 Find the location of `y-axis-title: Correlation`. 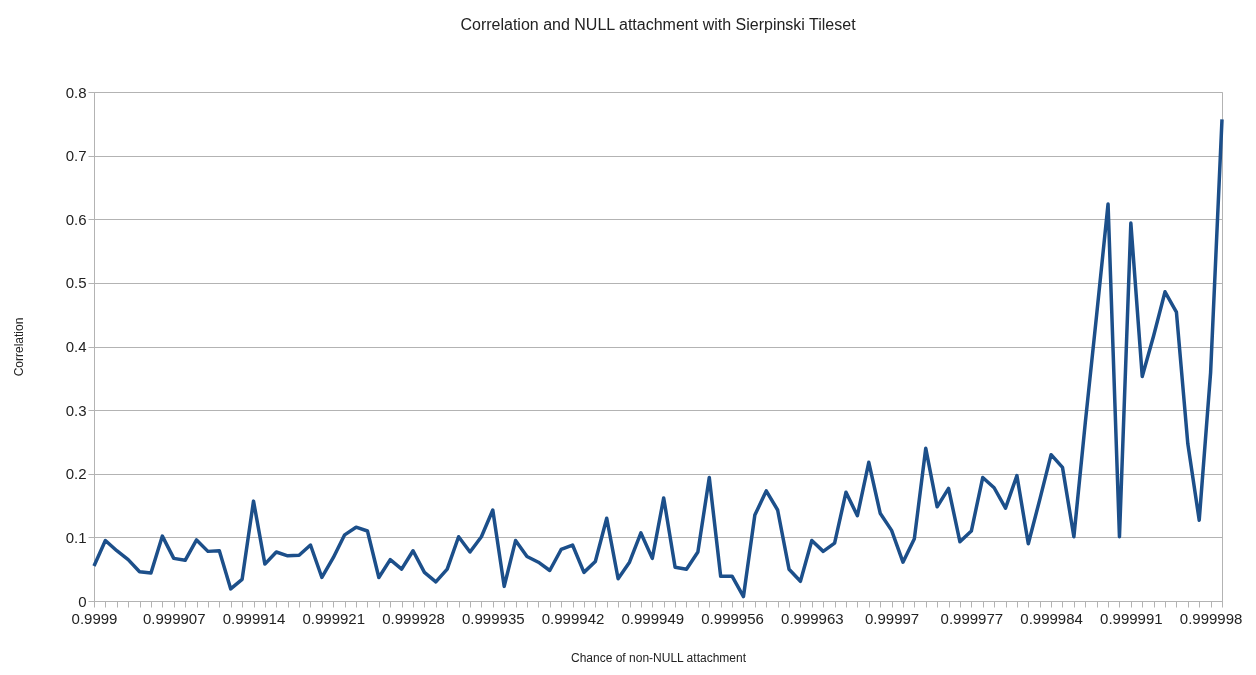

y-axis-title: Correlation is located at coordinates (18, 347).